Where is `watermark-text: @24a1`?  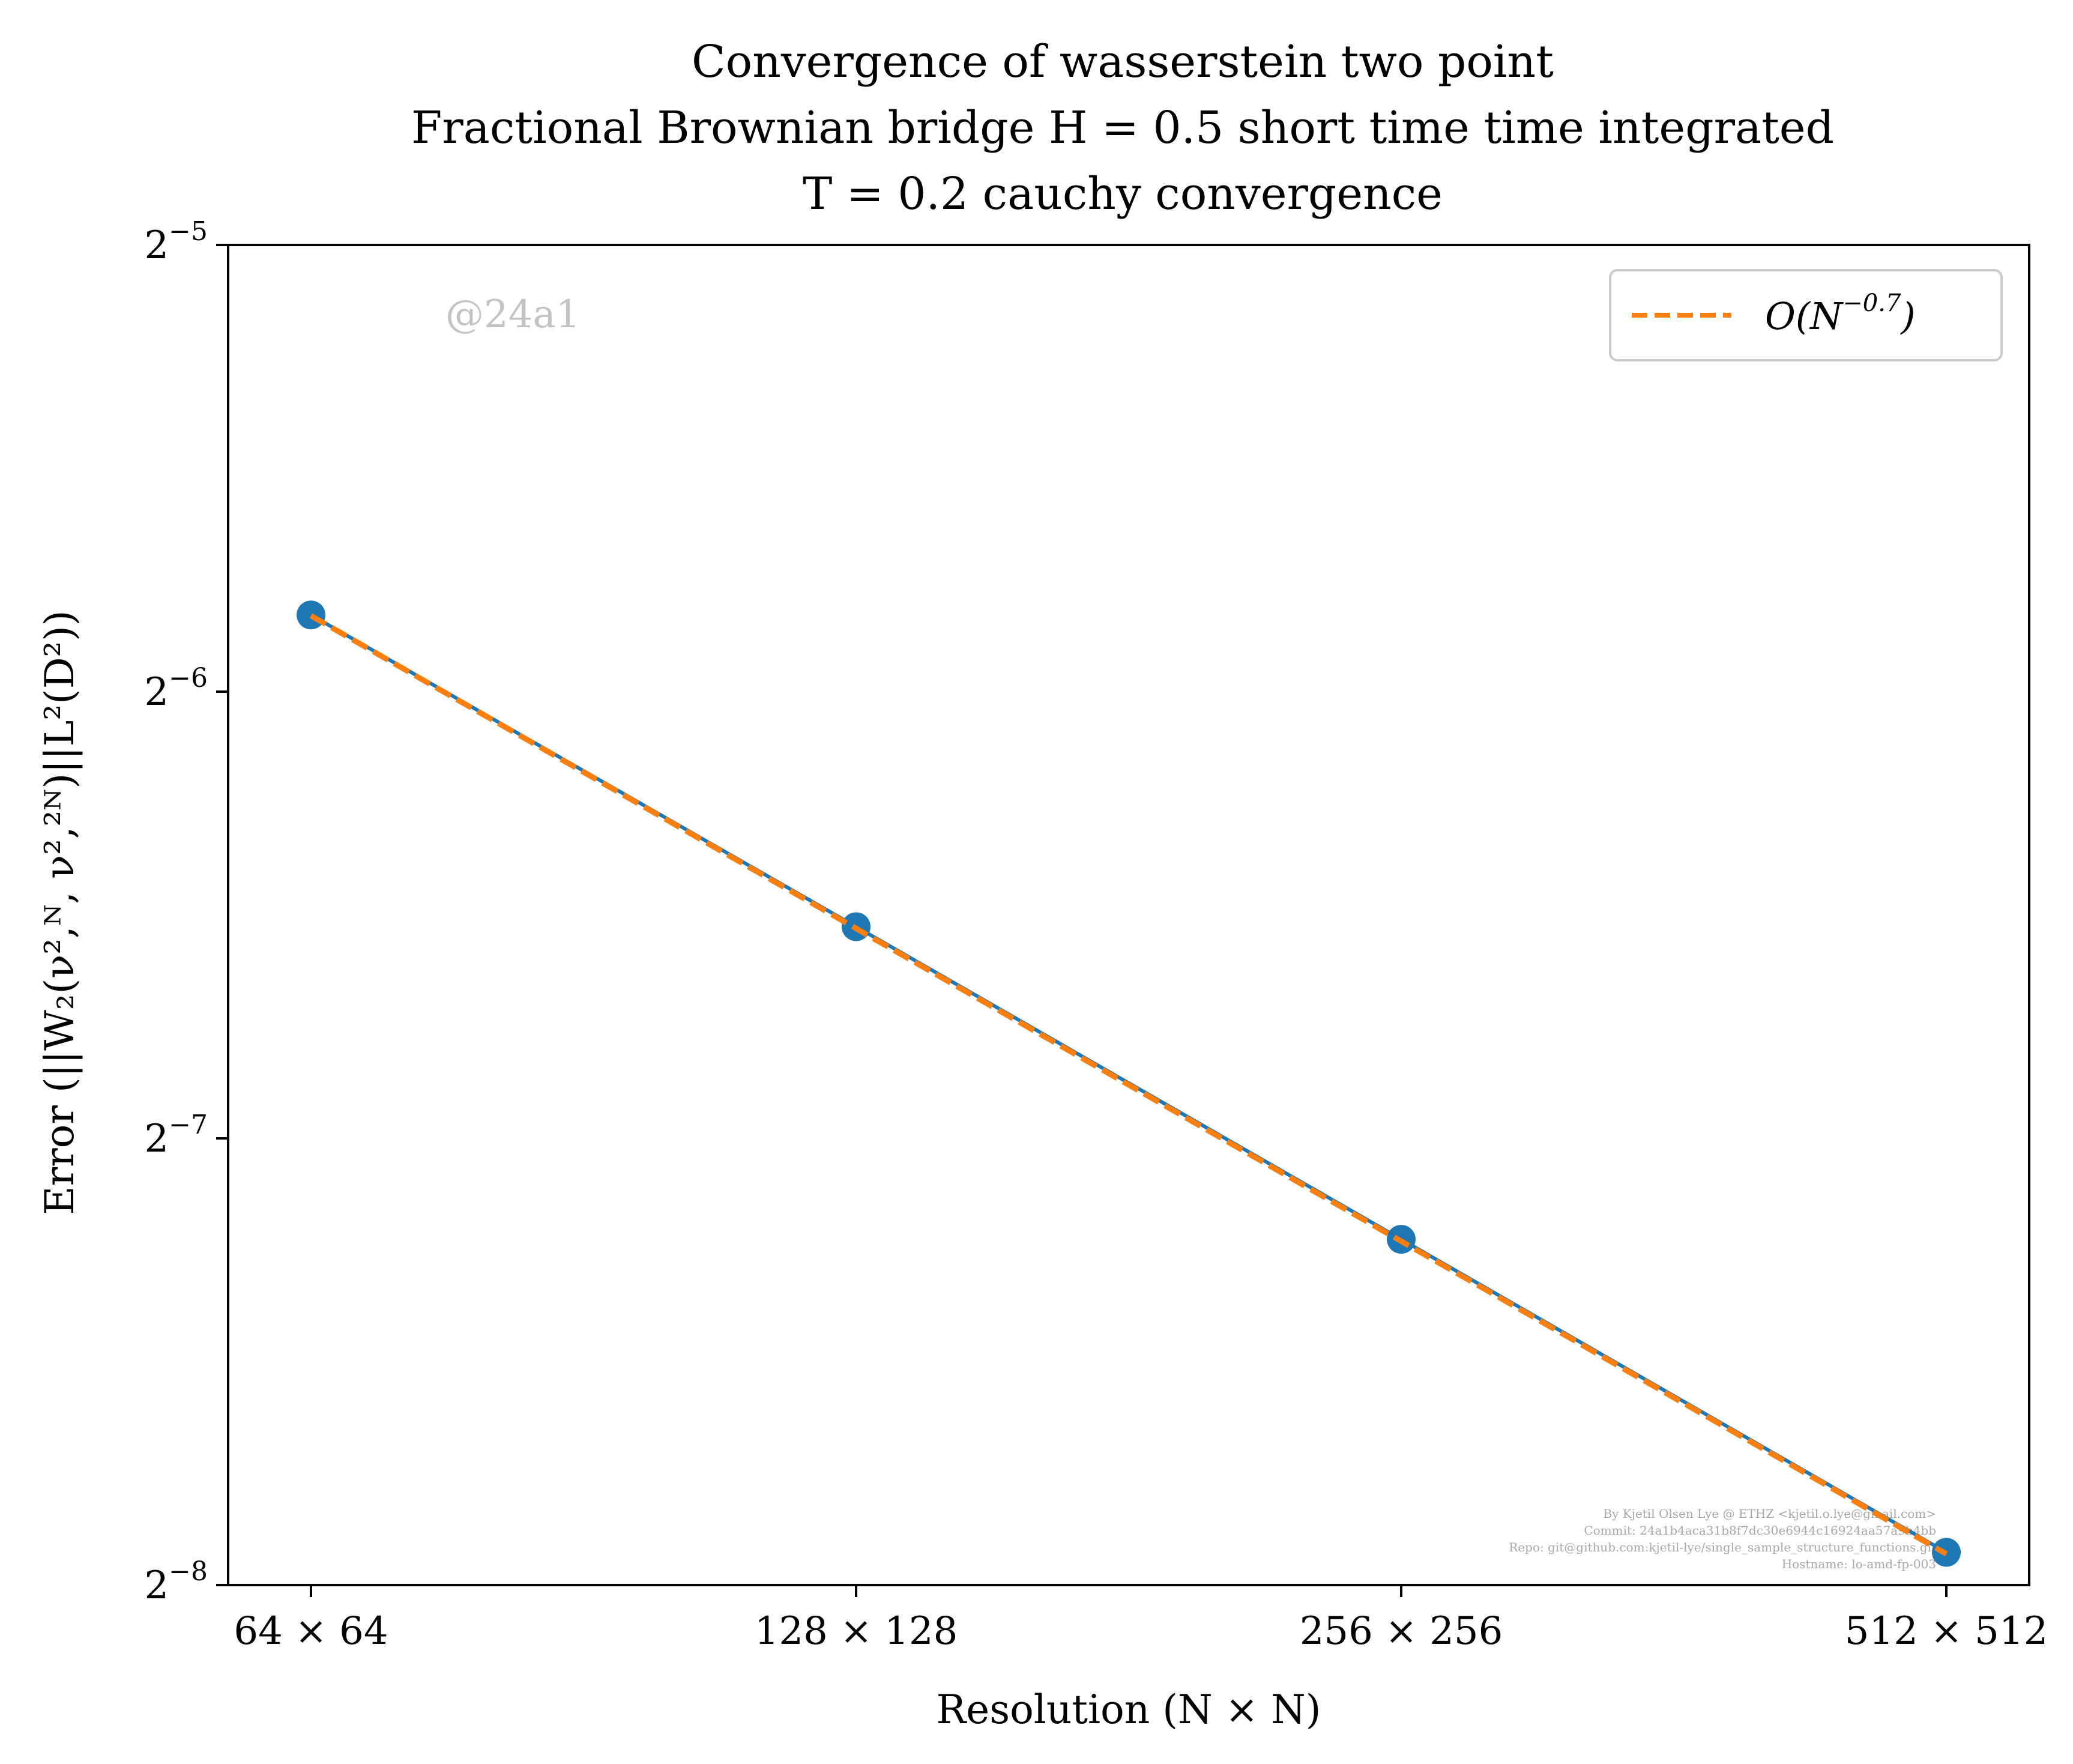
watermark-text: @24a1 is located at coordinates (512, 314).